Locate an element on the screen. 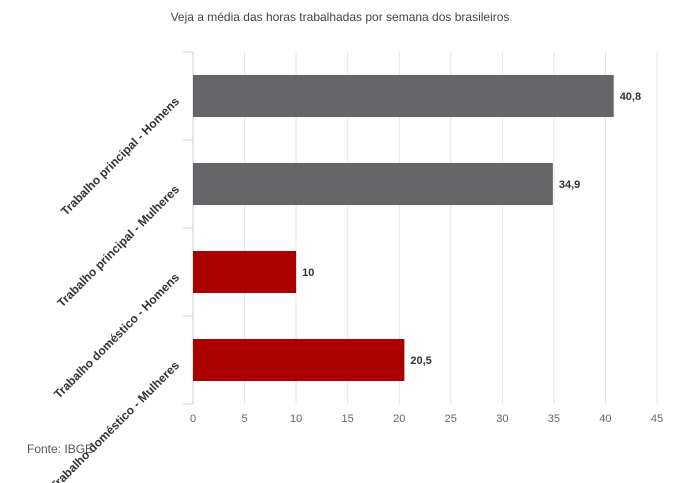 This screenshot has width=680, height=483. x-axis-ticks: 0 5 10 15 20 25 30 35 40 45 is located at coordinates (426, 419).